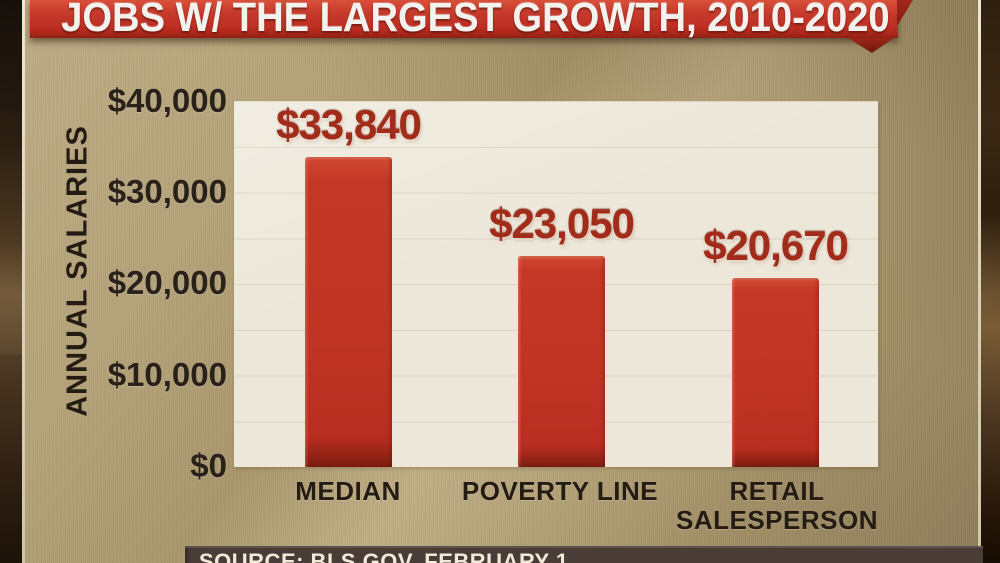  What do you see at coordinates (23, 281) in the screenshot?
I see `left-frame-highlight-line` at bounding box center [23, 281].